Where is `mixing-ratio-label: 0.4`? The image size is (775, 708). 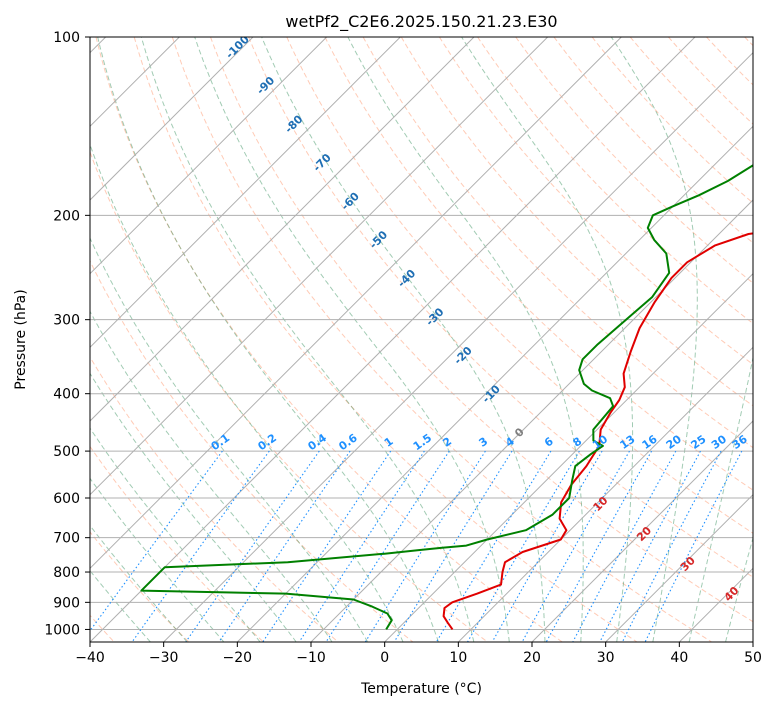 mixing-ratio-label: 0.4 is located at coordinates (318, 442).